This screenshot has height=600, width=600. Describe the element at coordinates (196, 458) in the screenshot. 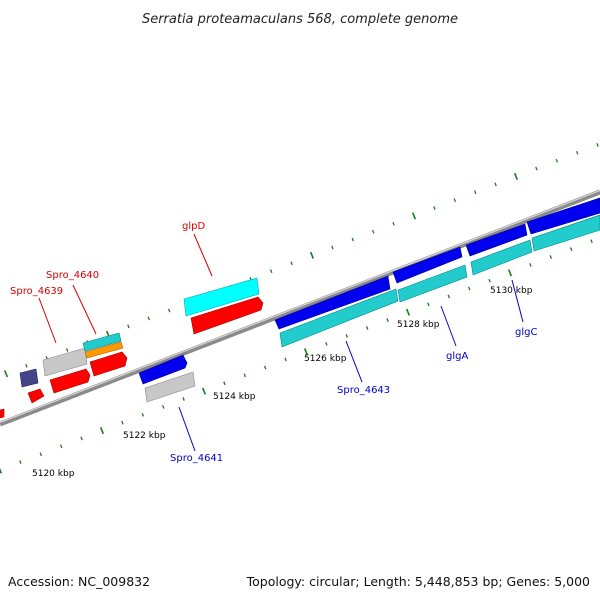

I see `gene-label-spro4641: Spro_4641` at that location.